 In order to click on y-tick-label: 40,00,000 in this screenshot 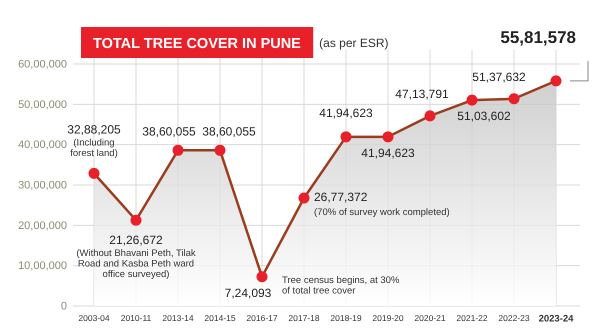, I will do `click(42, 145)`.